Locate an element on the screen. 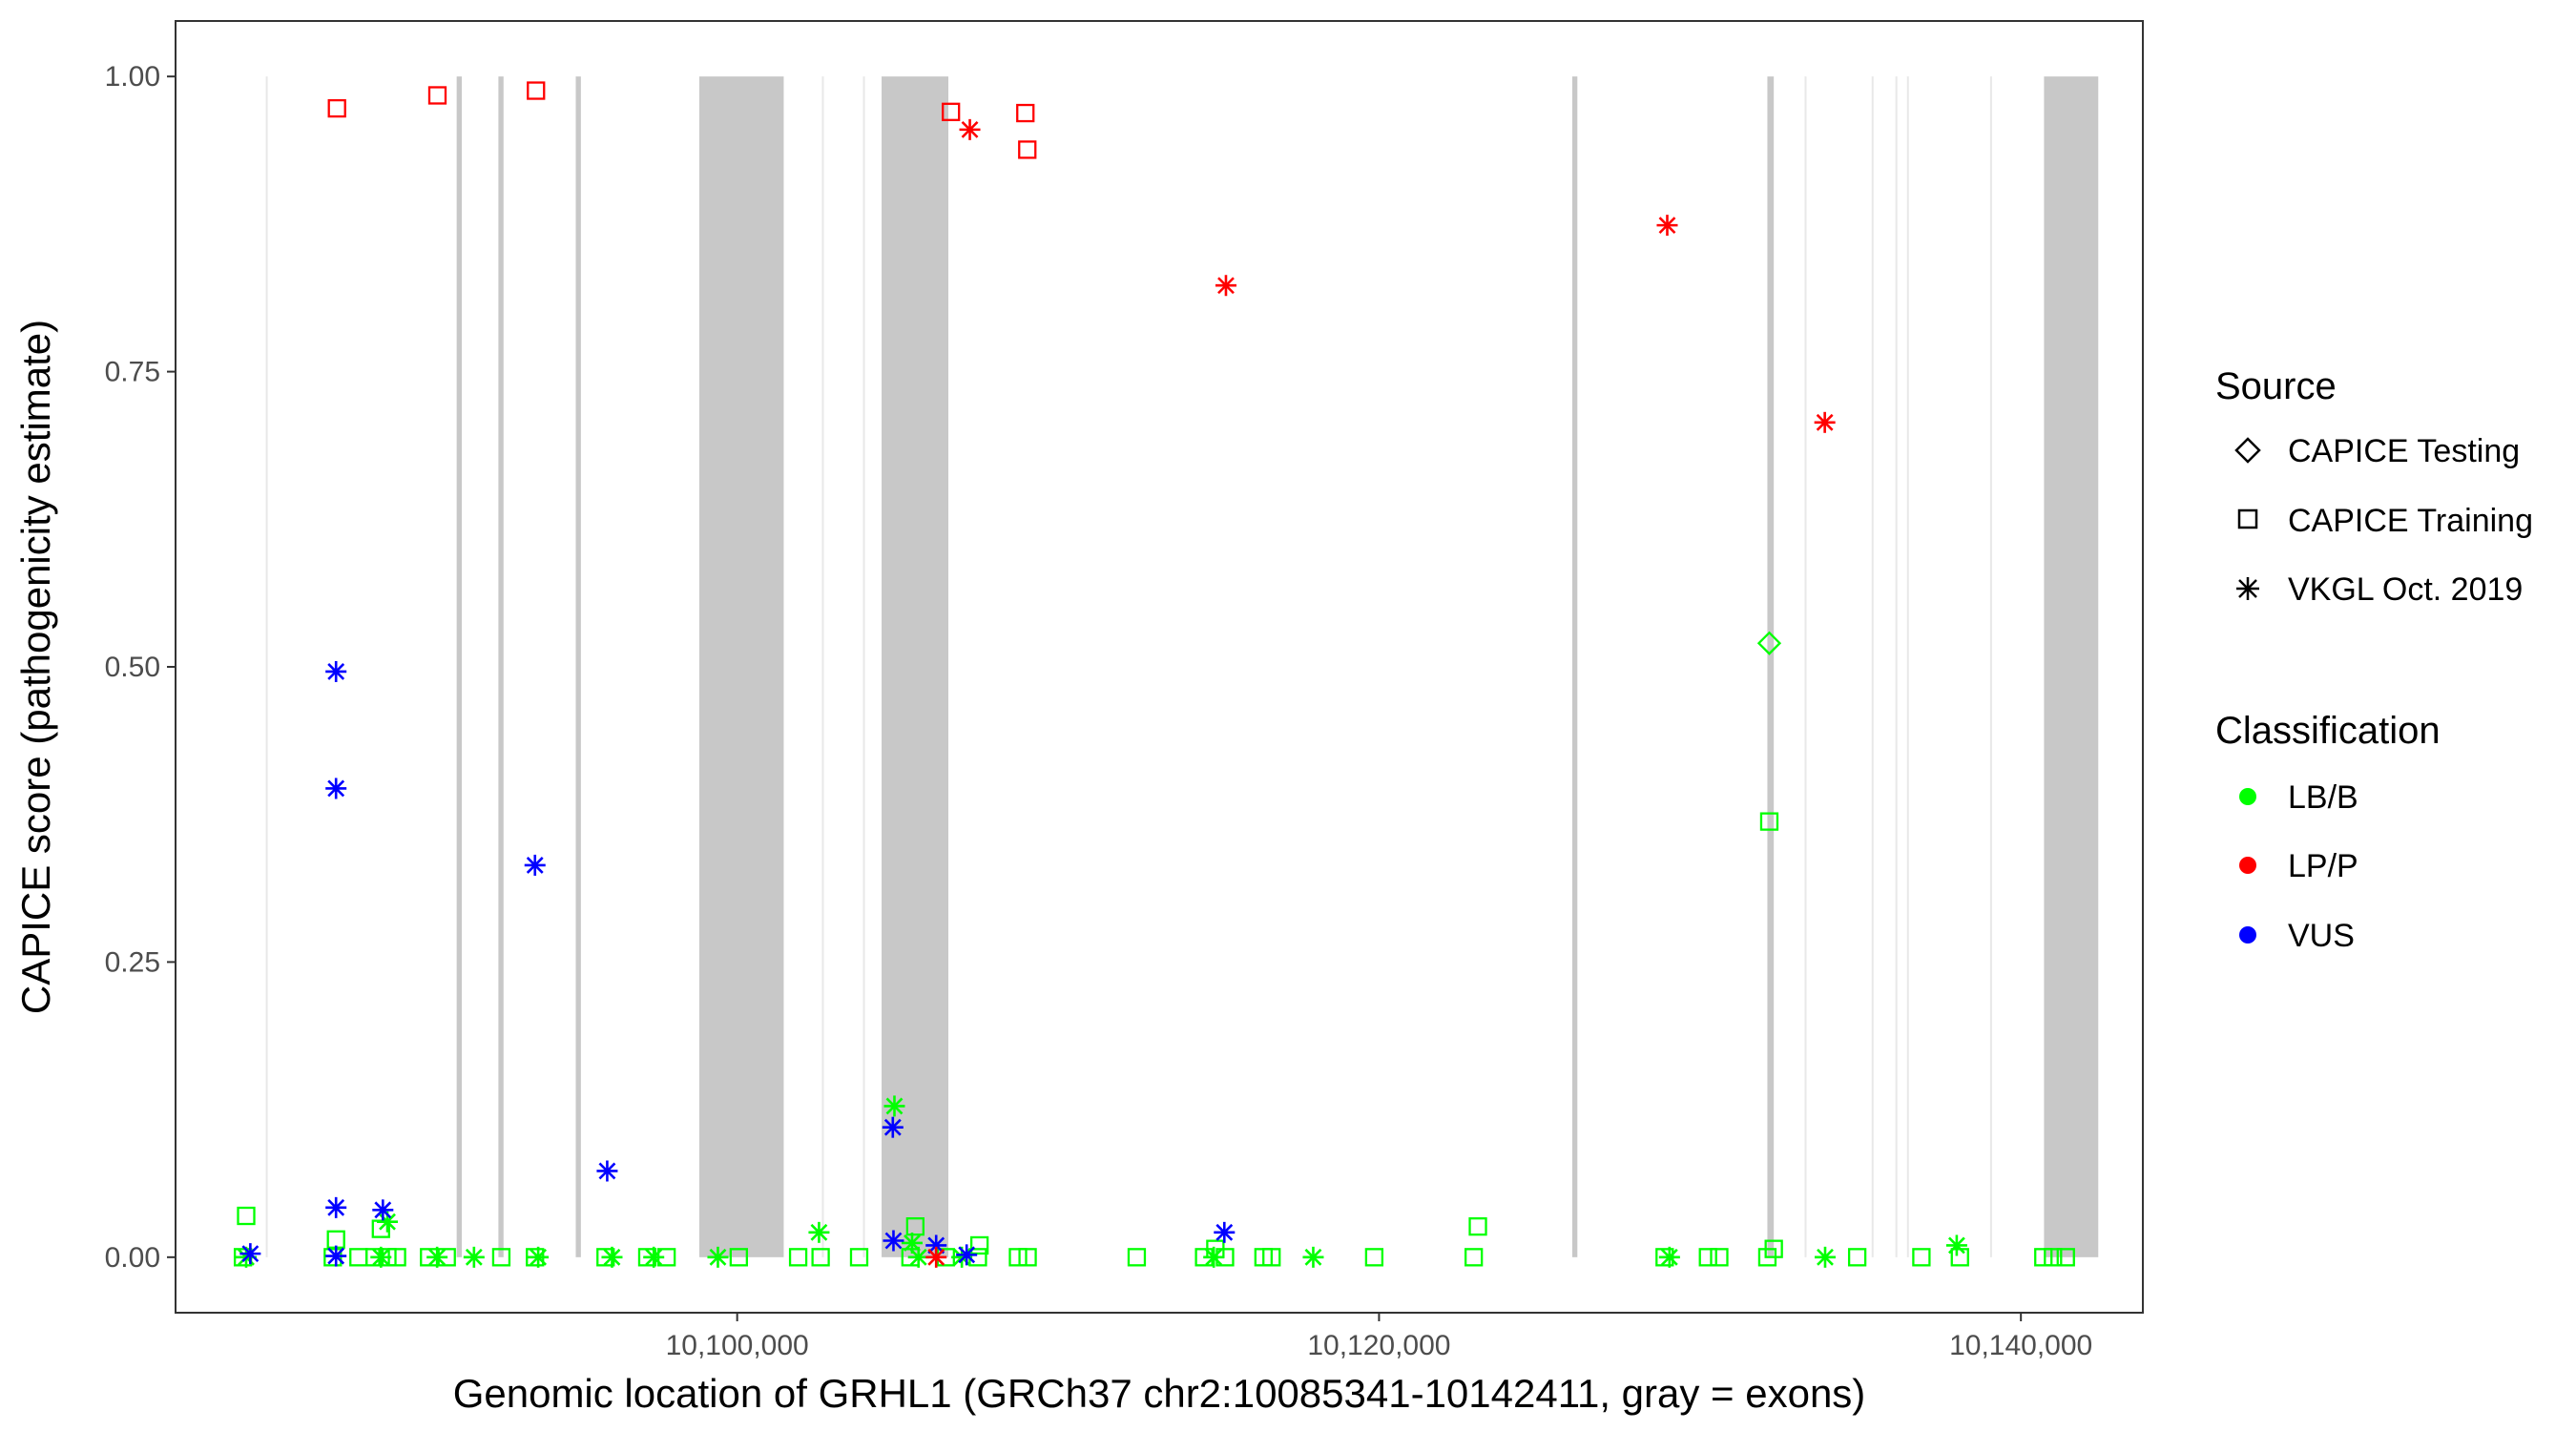  x-tick-label: 10,100,000 is located at coordinates (737, 1345).